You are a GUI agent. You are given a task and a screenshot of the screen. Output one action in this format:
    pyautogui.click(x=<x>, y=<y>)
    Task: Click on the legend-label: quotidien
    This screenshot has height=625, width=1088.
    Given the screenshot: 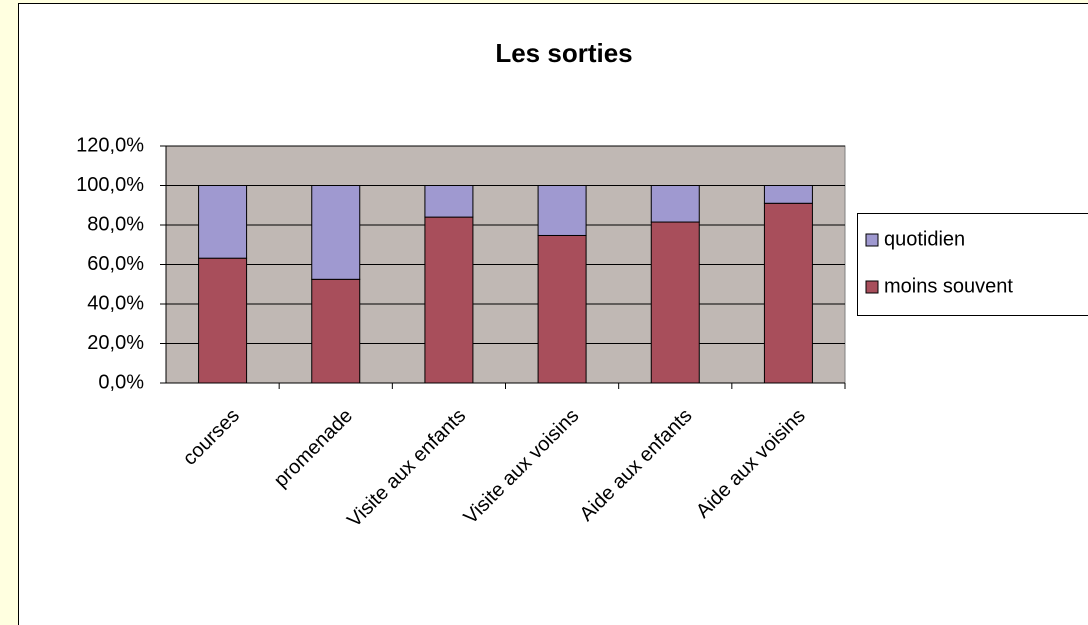 What is the action you would take?
    pyautogui.click(x=924, y=239)
    